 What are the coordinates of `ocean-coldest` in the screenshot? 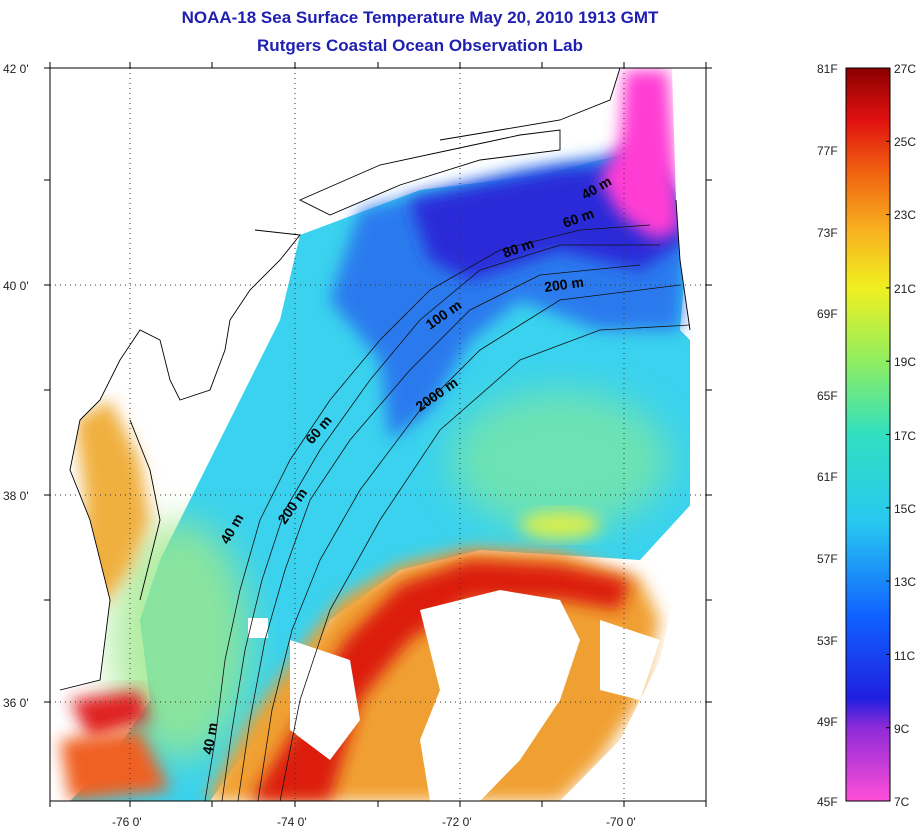 It's located at (640, 155).